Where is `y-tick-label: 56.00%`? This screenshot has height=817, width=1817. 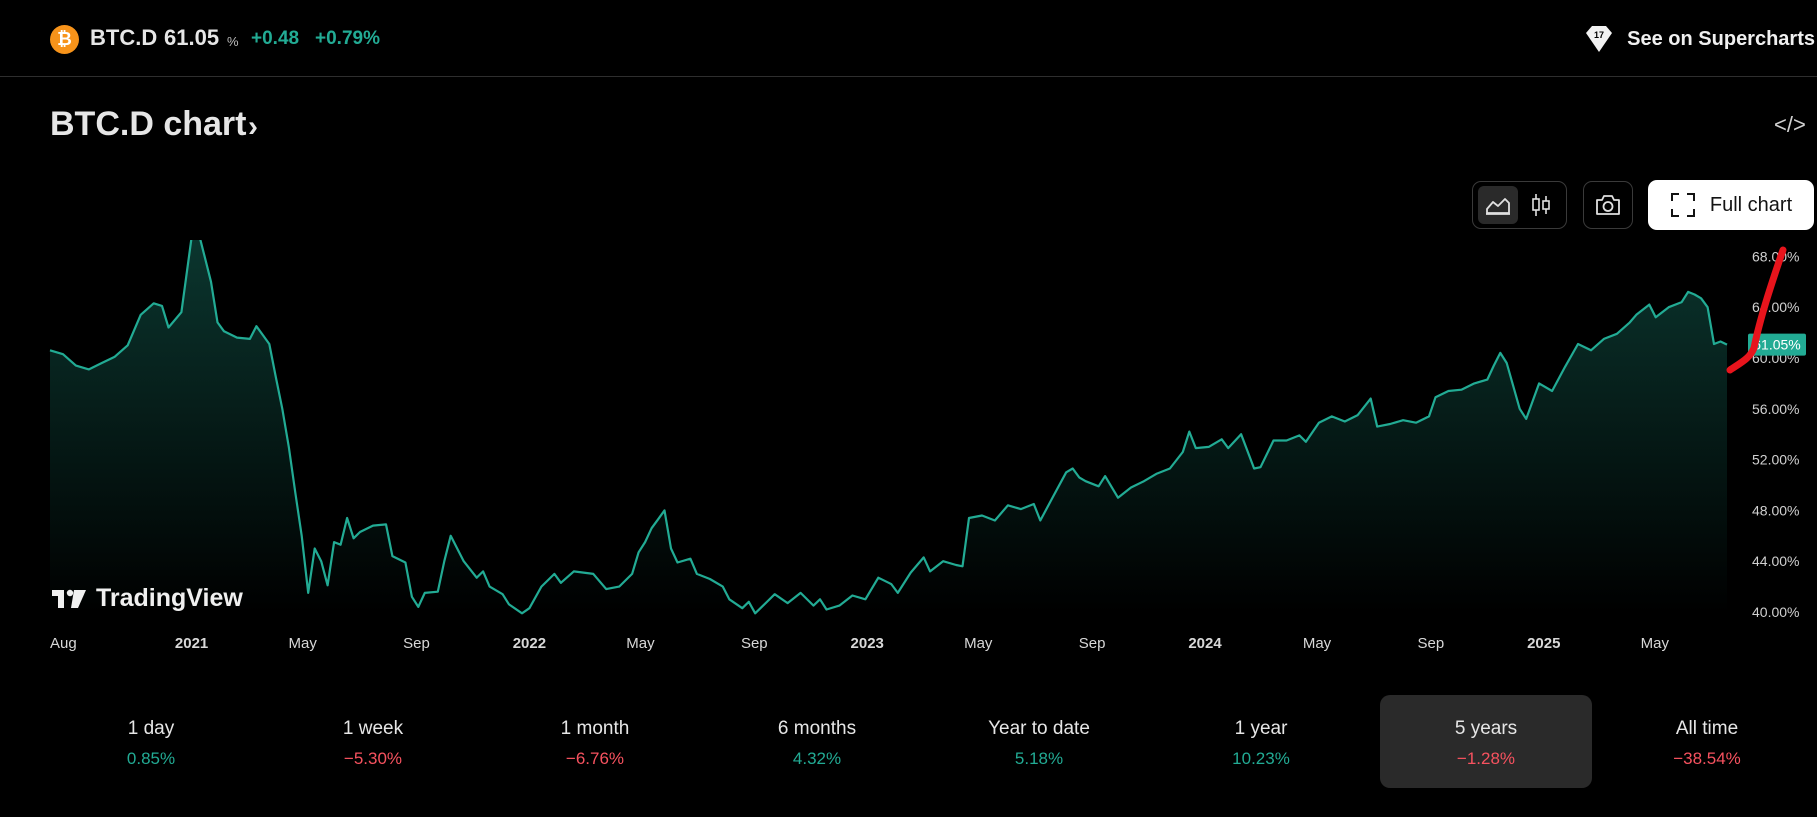
y-tick-label: 56.00% is located at coordinates (1775, 409).